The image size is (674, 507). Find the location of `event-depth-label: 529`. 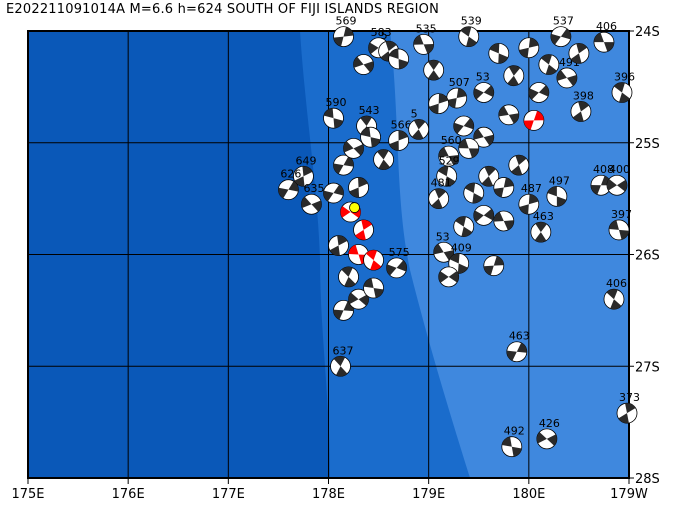

event-depth-label: 529 is located at coordinates (449, 160).